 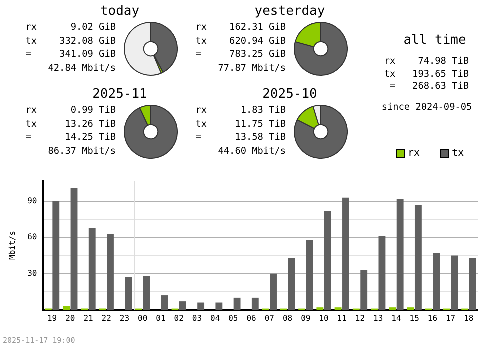 What do you see at coordinates (161, 318) in the screenshot?
I see `x-tick-label: 01` at bounding box center [161, 318].